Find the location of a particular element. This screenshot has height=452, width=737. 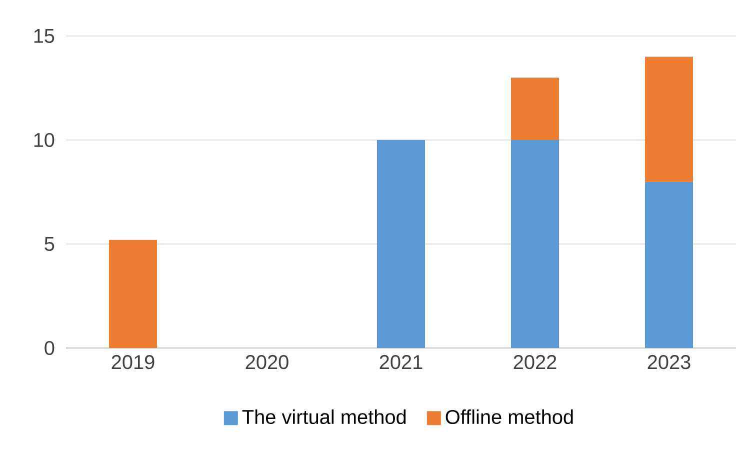

legend-label: The virtual method is located at coordinates (324, 416).